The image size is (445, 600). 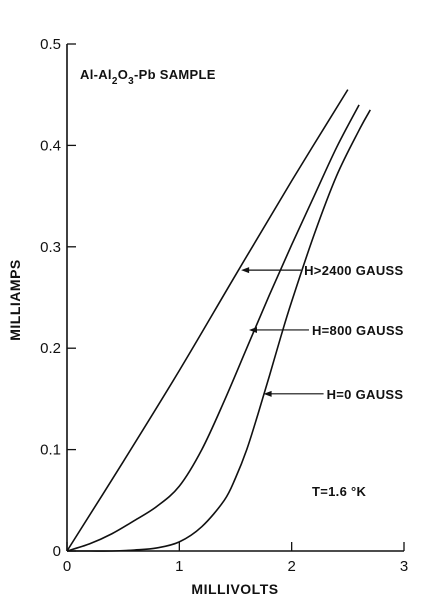 What do you see at coordinates (358, 330) in the screenshot?
I see `series-label: H=800 GAUSS` at bounding box center [358, 330].